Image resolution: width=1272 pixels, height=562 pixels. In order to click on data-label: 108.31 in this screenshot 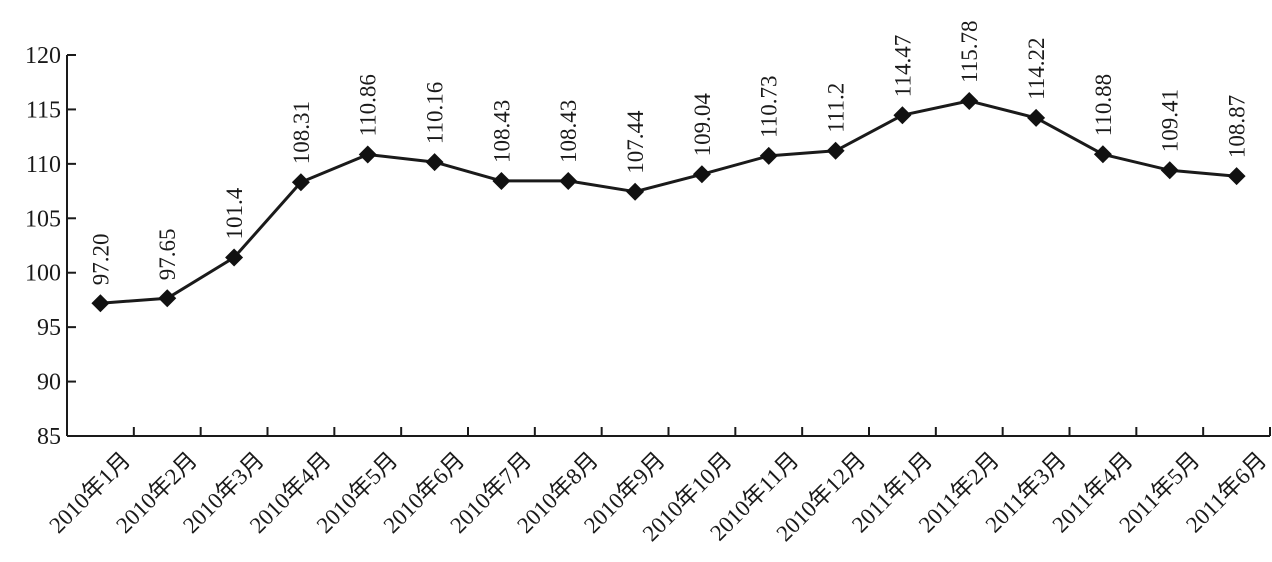, I will do `click(301, 132)`.